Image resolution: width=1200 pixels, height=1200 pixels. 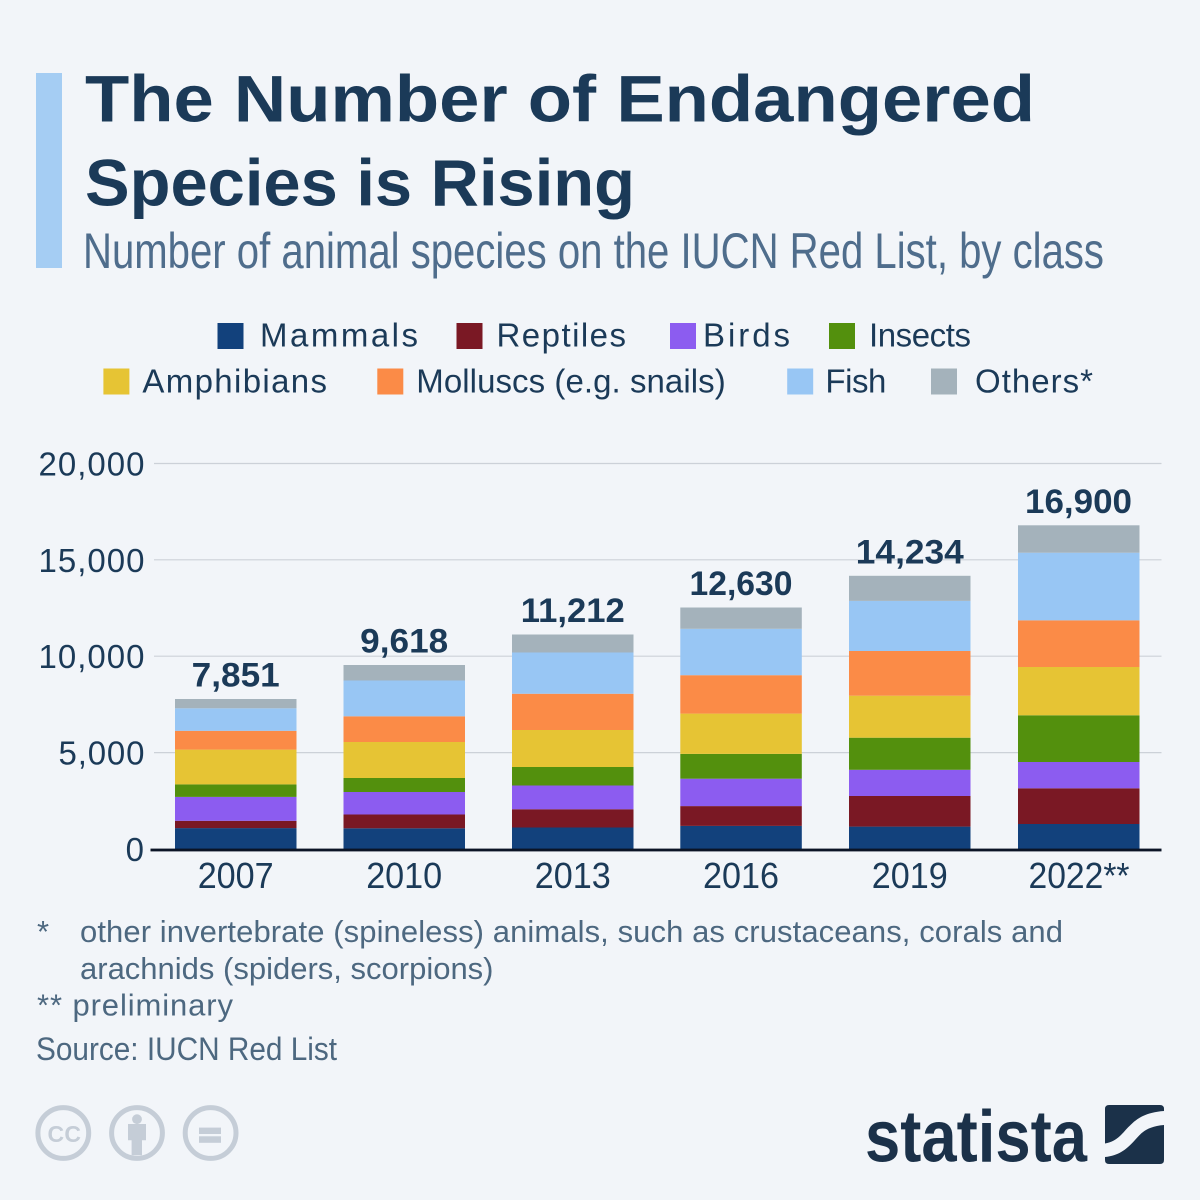 What do you see at coordinates (1078, 502) in the screenshot?
I see `svg-text: 16,900` at bounding box center [1078, 502].